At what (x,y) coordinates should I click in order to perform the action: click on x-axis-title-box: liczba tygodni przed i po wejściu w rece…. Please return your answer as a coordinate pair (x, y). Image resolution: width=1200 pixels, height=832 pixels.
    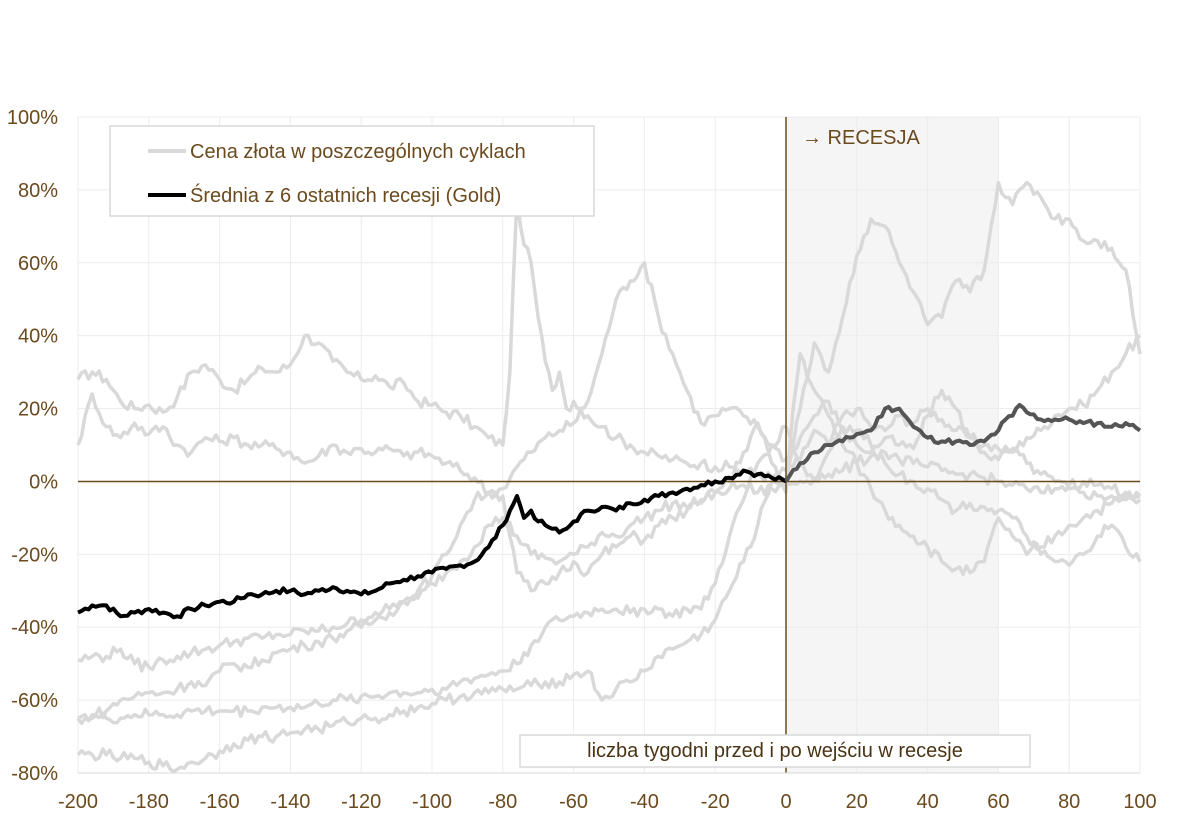
    Looking at the image, I should click on (775, 751).